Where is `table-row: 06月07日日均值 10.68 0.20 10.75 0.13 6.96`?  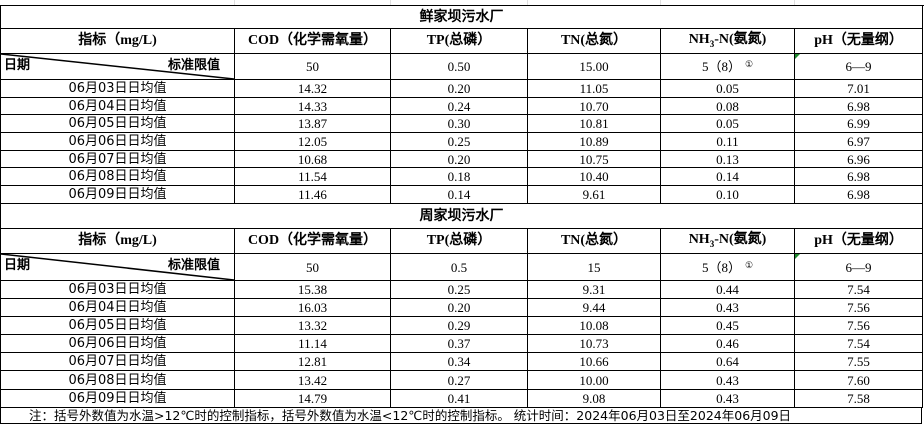 table-row: 06月07日日均值 10.68 0.20 10.75 0.13 6.96 is located at coordinates (462, 159).